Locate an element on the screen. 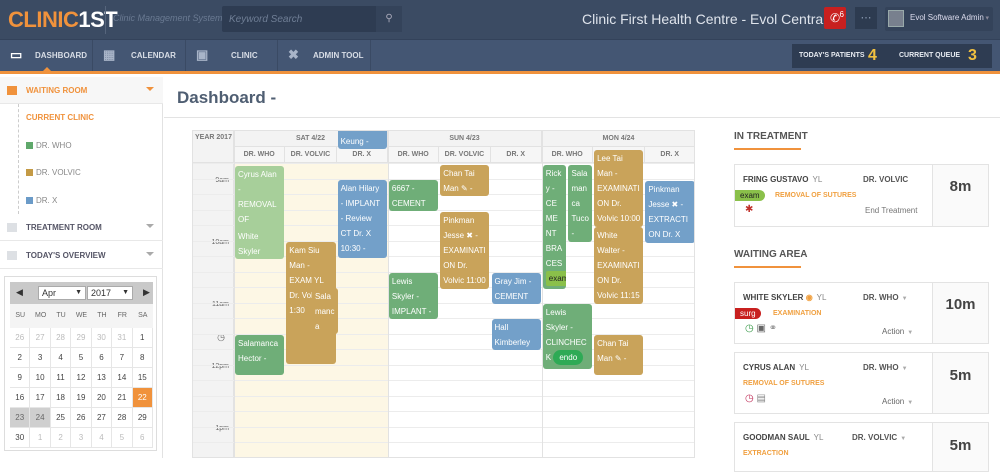 This screenshot has width=1000, height=472. search-input is located at coordinates (298, 19).